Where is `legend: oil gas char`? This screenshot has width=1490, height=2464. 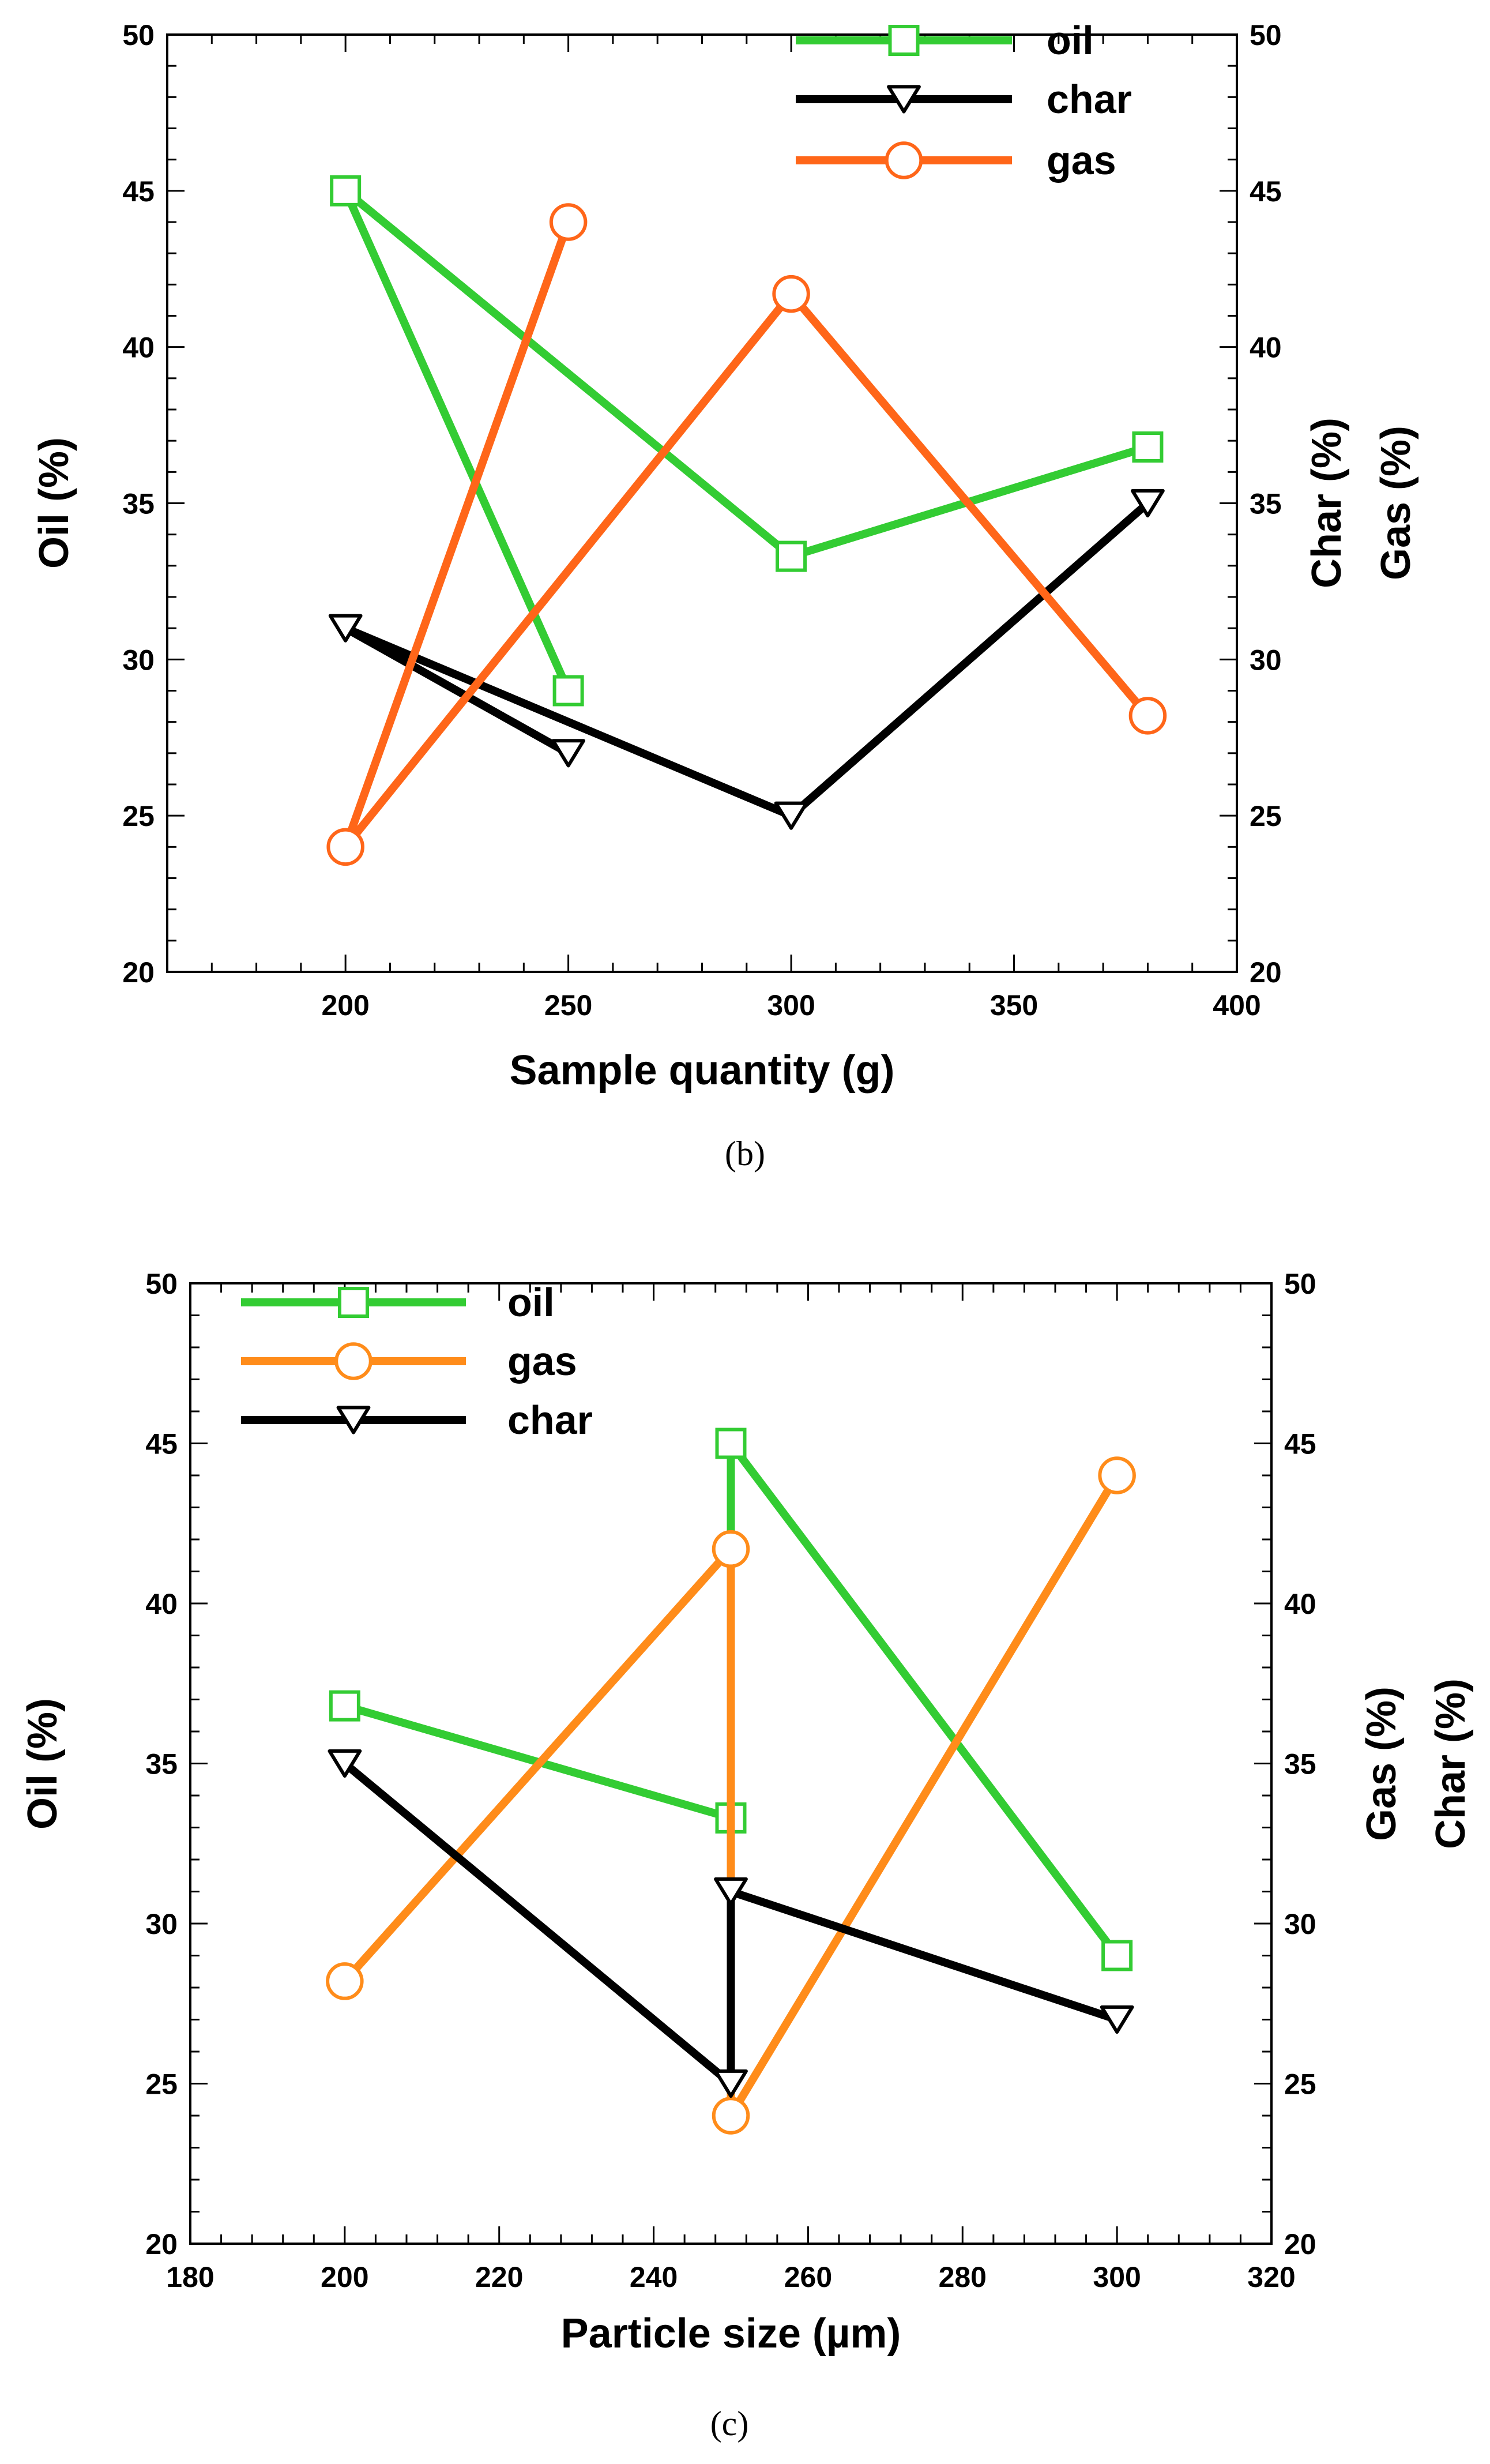 legend: oil gas char is located at coordinates (417, 1361).